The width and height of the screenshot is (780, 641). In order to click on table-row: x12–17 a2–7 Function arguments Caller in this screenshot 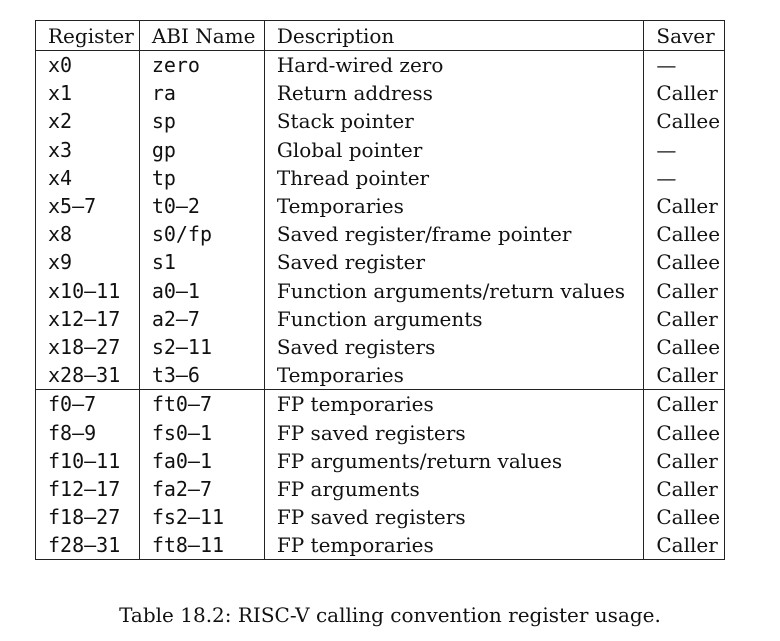, I will do `click(380, 318)`.